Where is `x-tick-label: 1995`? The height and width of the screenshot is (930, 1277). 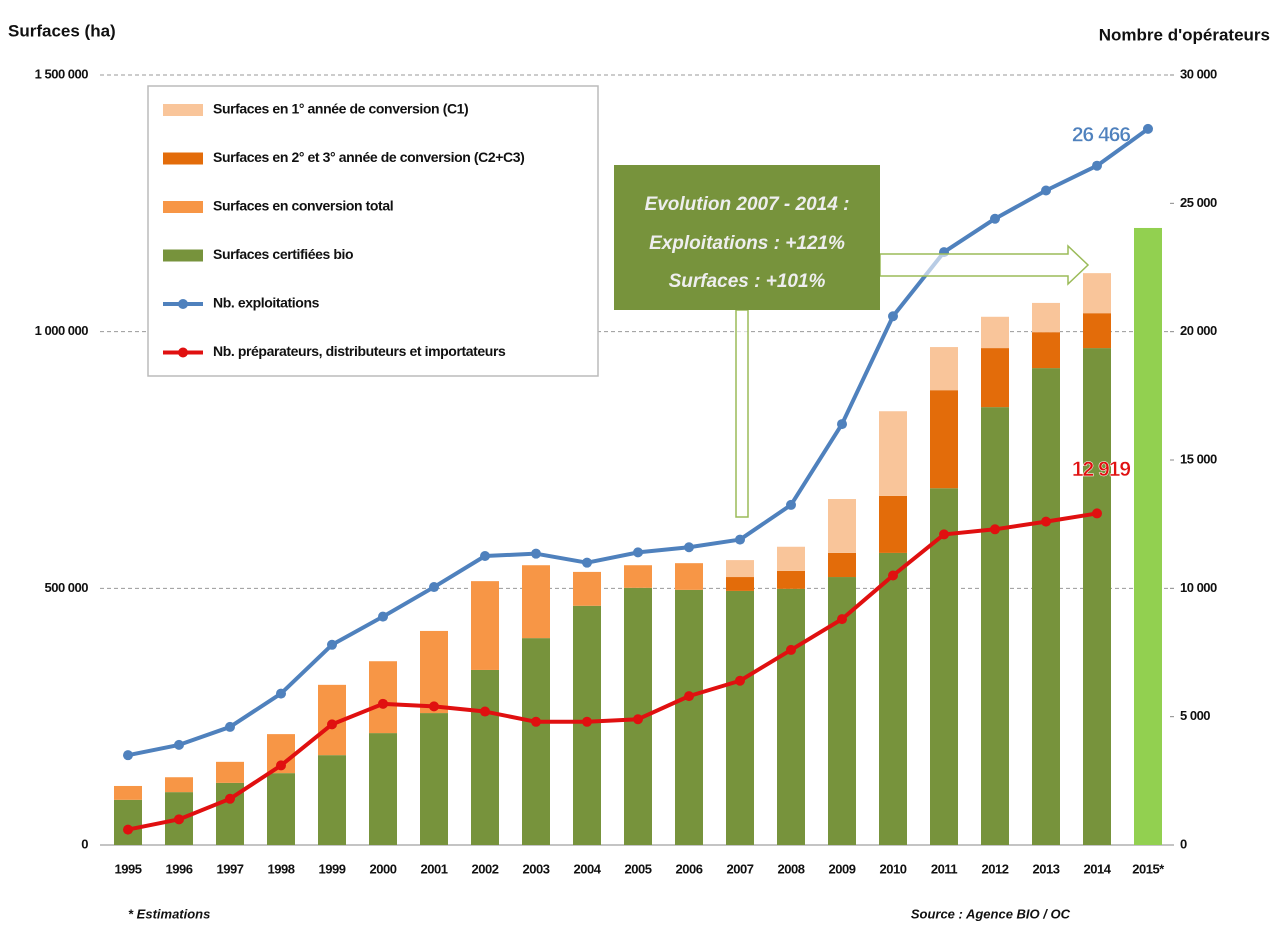
x-tick-label: 1995 is located at coordinates (128, 868).